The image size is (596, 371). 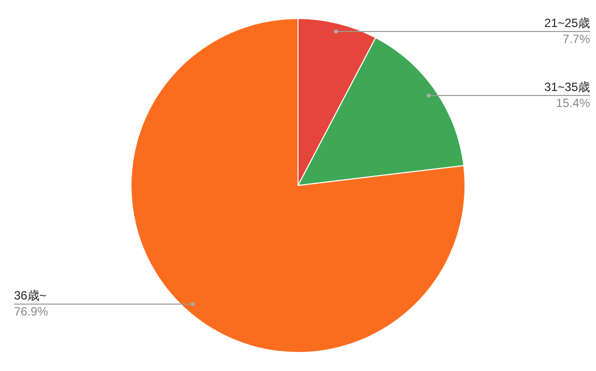 What do you see at coordinates (30, 295) in the screenshot?
I see `slice-label: 36歳~` at bounding box center [30, 295].